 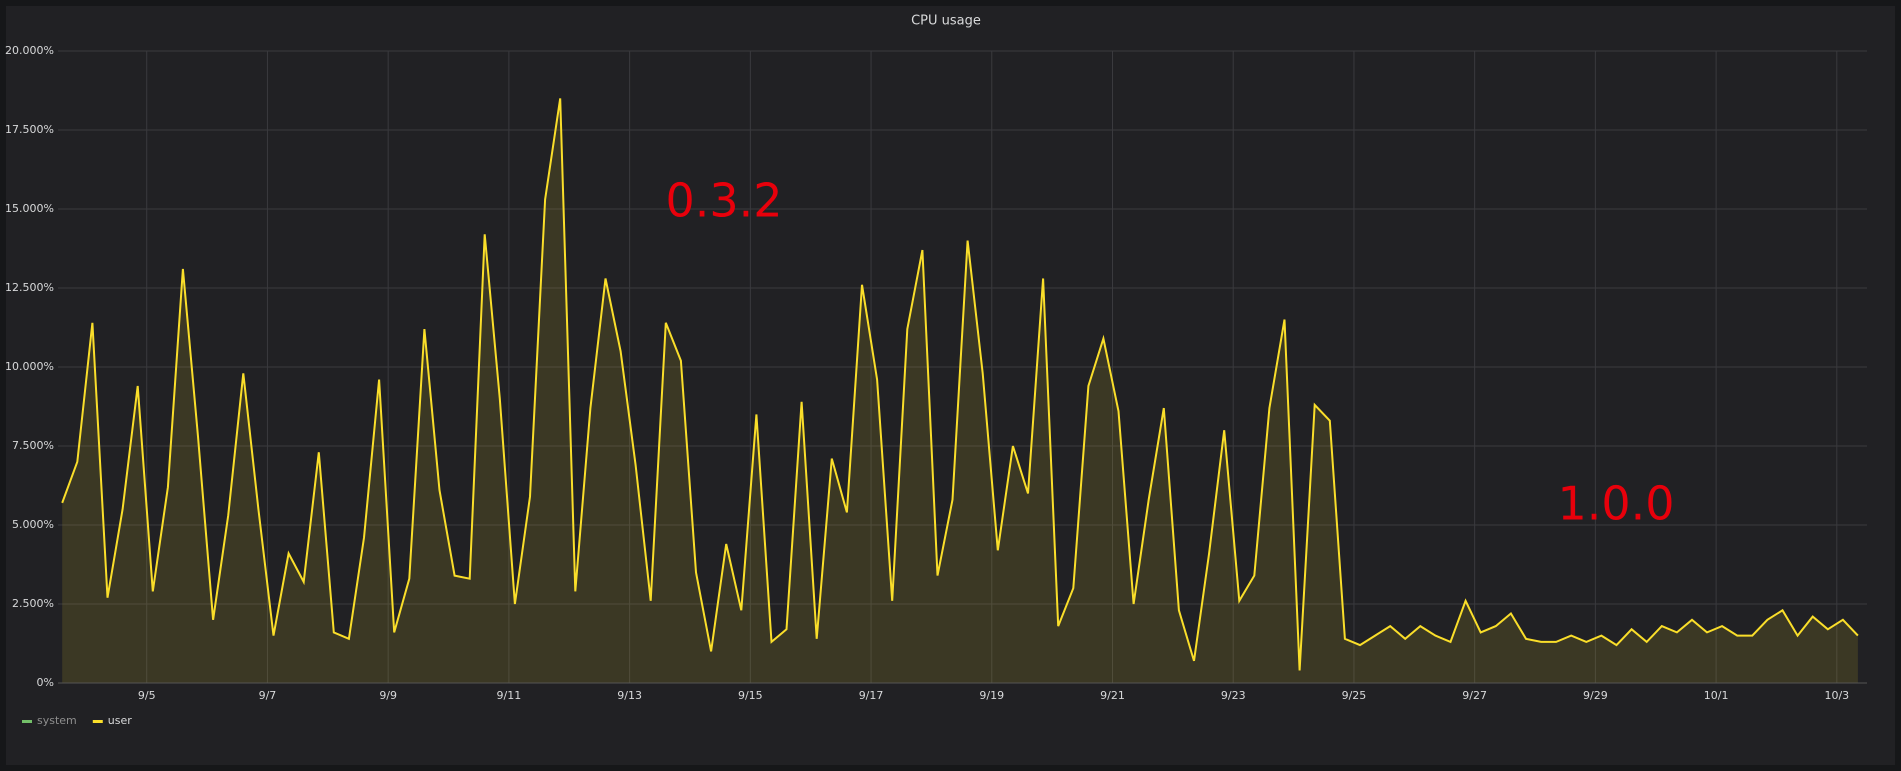 I want to click on x-tick-label: 9/23, so click(x=1233, y=695).